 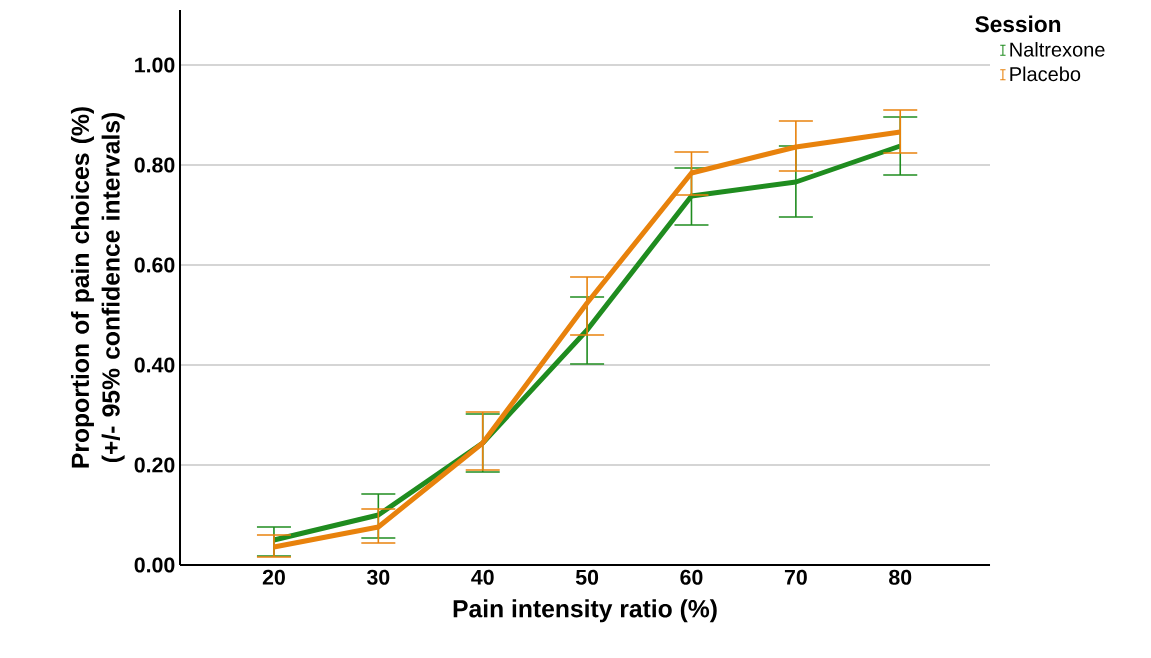 What do you see at coordinates (585, 611) in the screenshot?
I see `x-axis-title: Pain intensity ratio (%)` at bounding box center [585, 611].